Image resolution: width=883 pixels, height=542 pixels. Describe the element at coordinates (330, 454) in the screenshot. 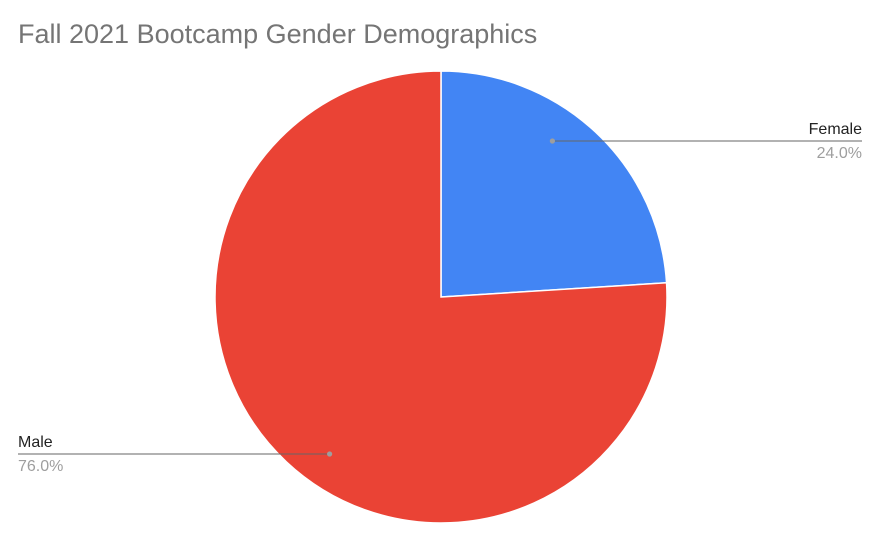

I see `callout-dot-male` at that location.